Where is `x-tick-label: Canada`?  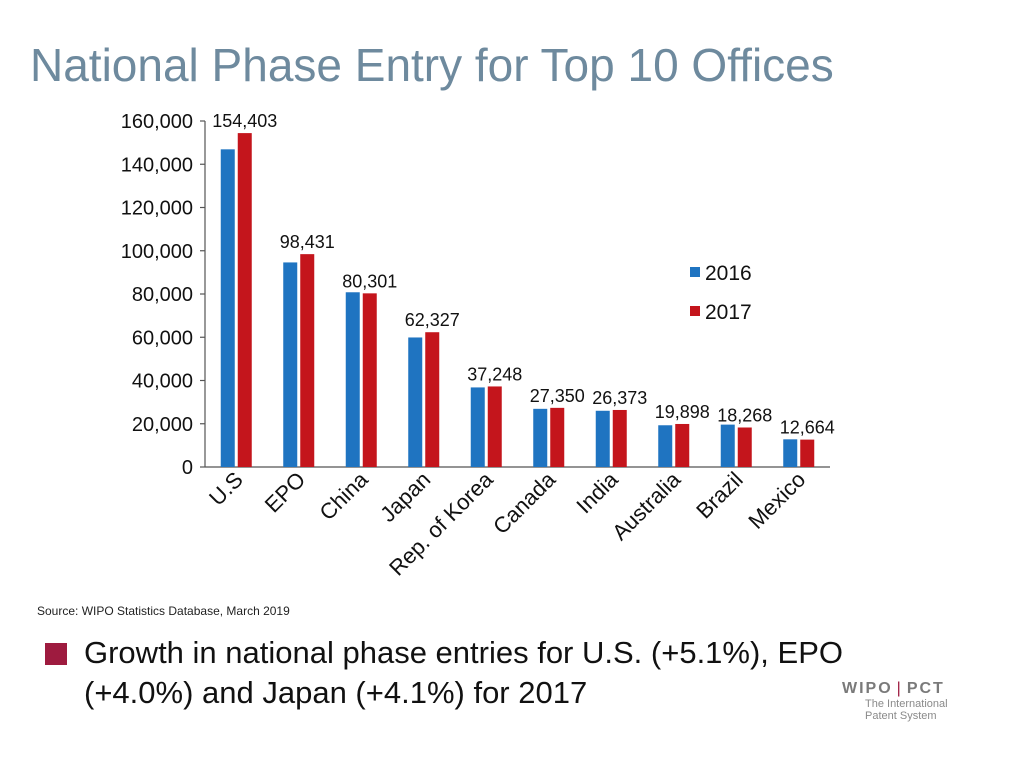 x-tick-label: Canada is located at coordinates (524, 502).